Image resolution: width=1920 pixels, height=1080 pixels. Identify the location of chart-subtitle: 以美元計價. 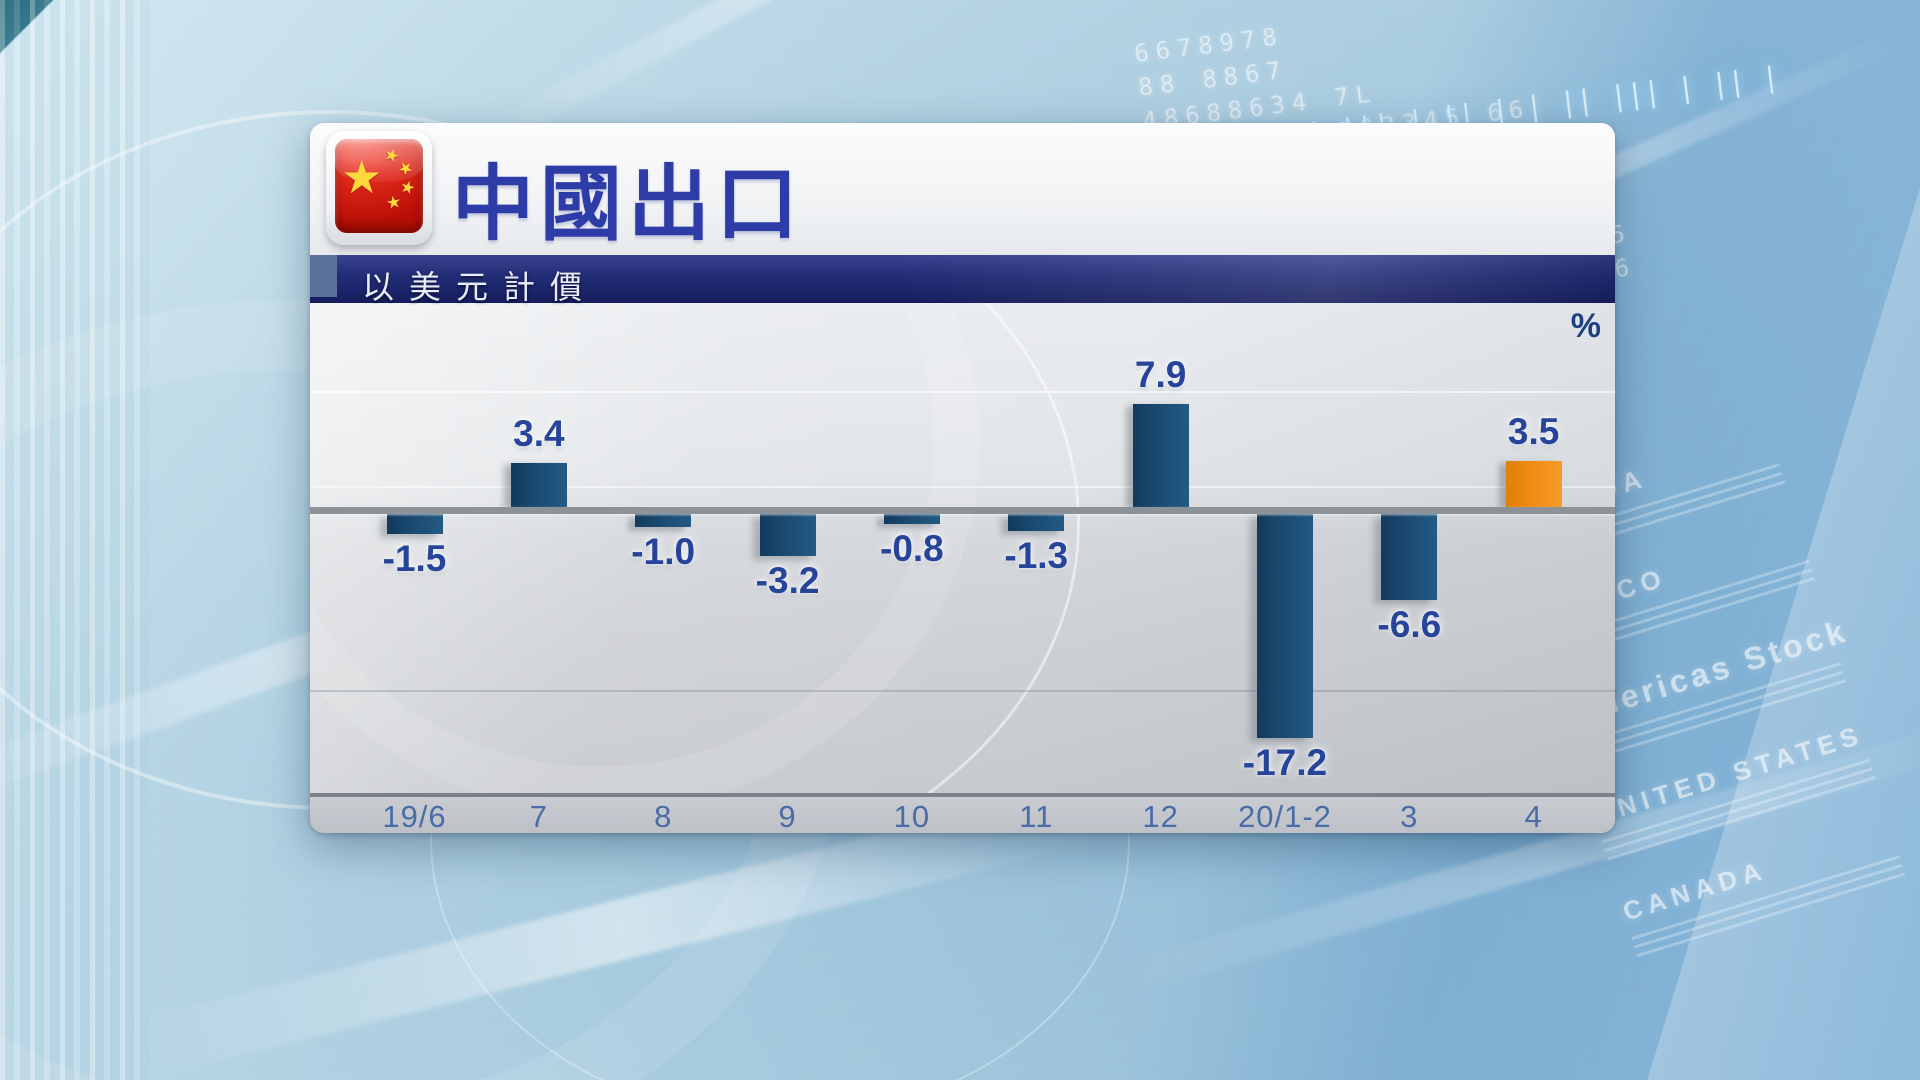
(480, 287).